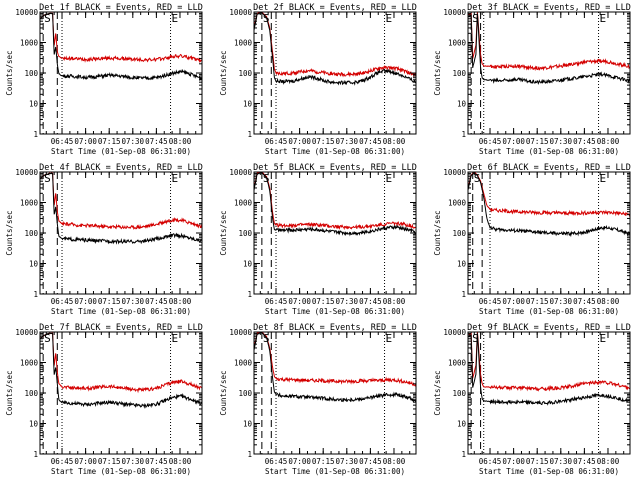 The image size is (640, 480). I want to click on panel-title: Det 2f BLACK = Events, RED = LLD, so click(335, 8).